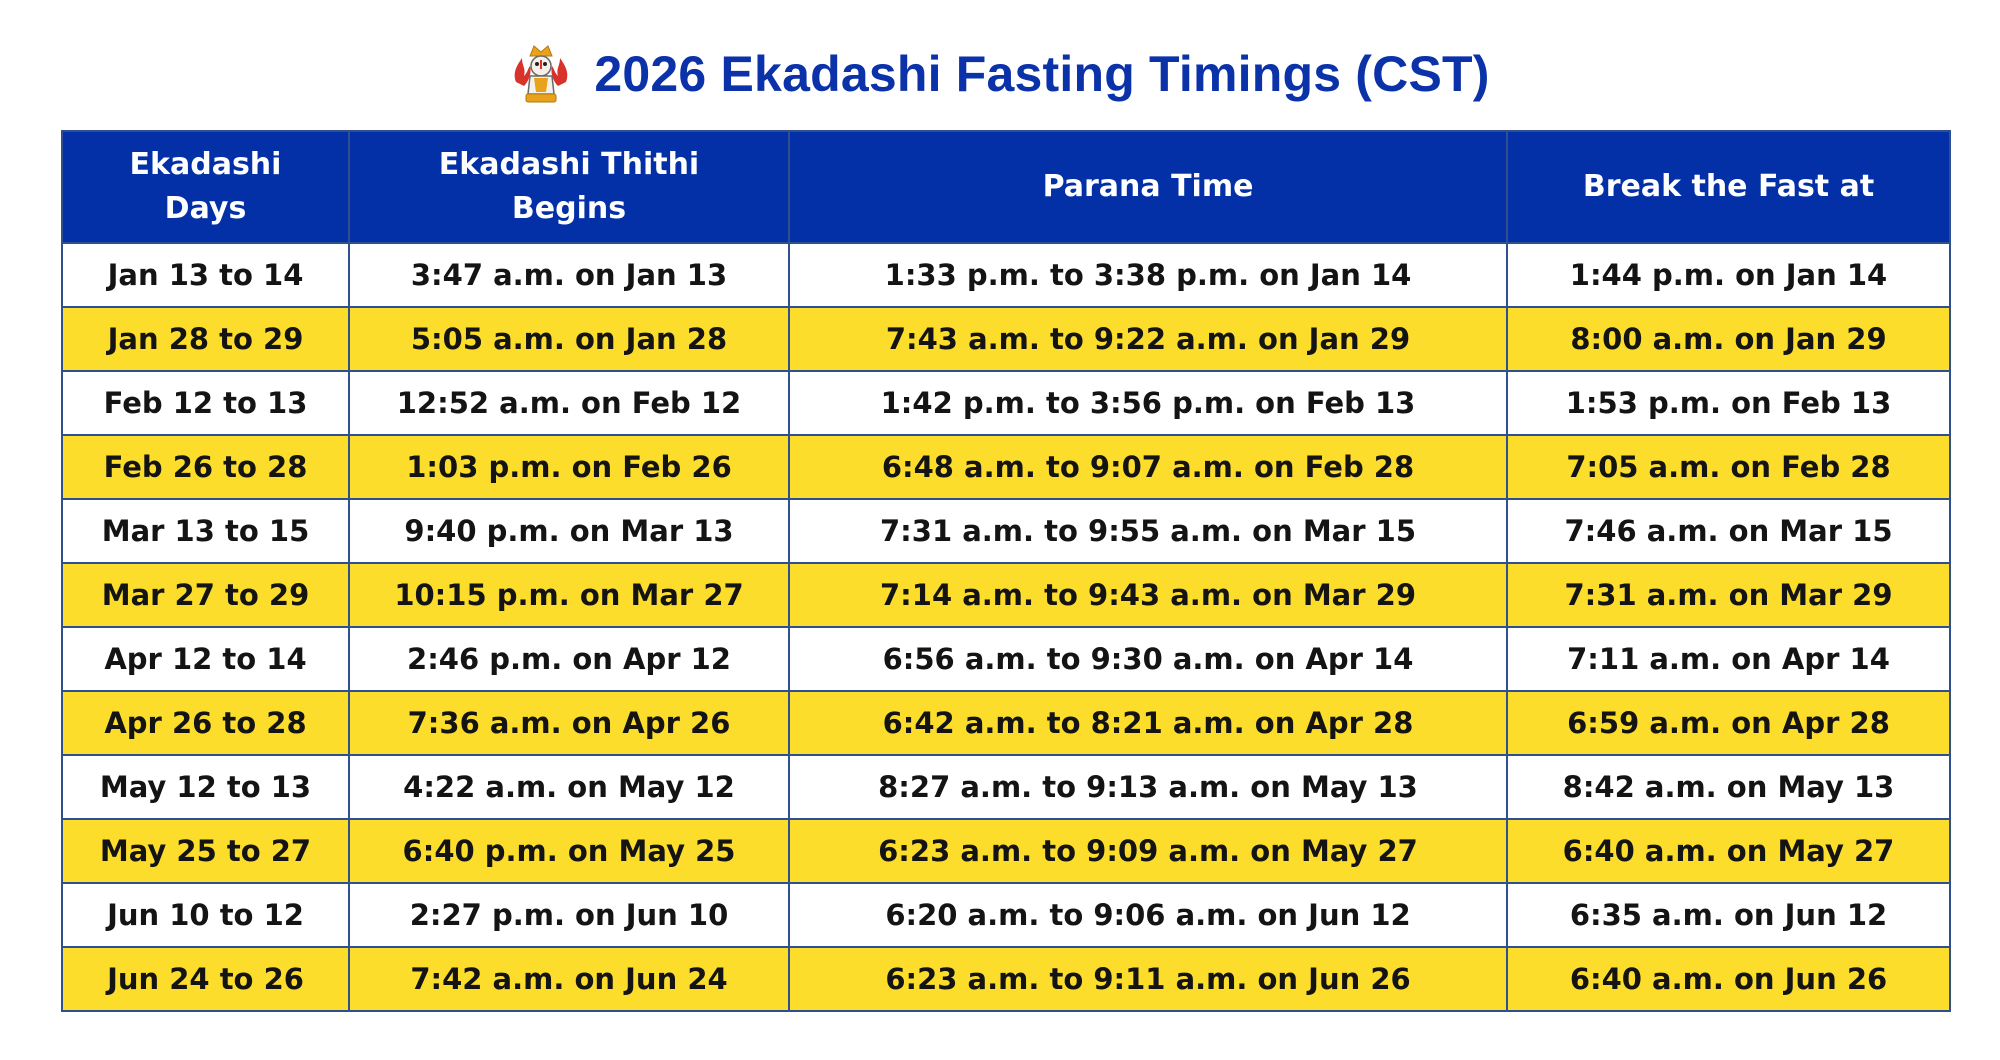 This screenshot has width=2000, height=1060. What do you see at coordinates (205, 787) in the screenshot?
I see `ekadashi-days-cell: May 12 to 13` at bounding box center [205, 787].